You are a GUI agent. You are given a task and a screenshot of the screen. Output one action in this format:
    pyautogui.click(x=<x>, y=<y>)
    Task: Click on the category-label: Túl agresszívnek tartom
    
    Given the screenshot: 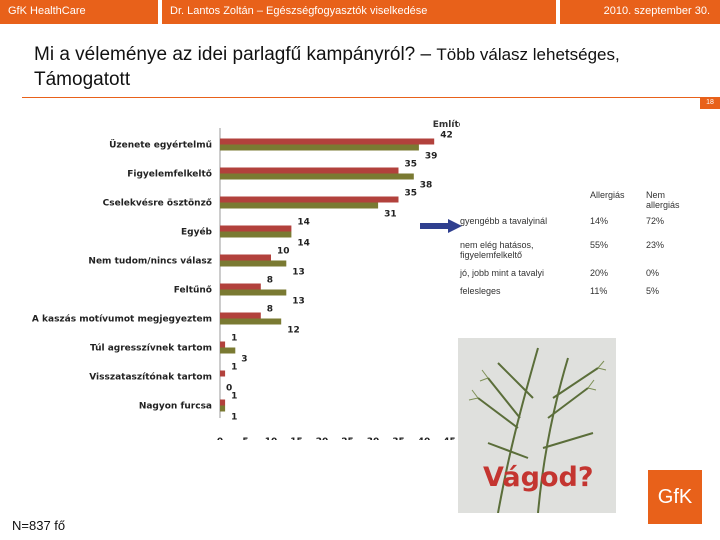 What is the action you would take?
    pyautogui.click(x=151, y=349)
    